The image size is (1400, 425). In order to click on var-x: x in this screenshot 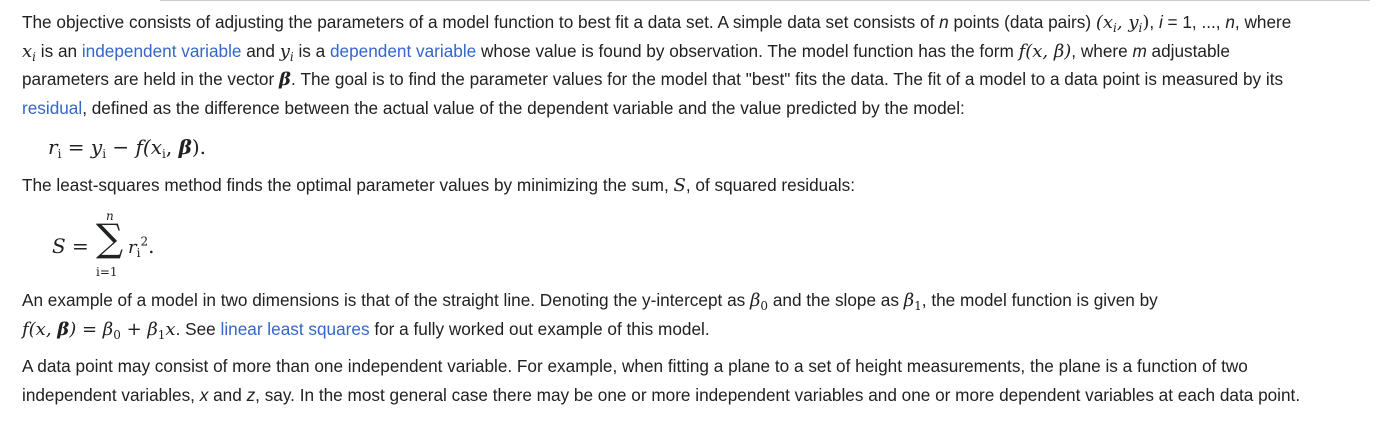, I will do `click(204, 394)`.